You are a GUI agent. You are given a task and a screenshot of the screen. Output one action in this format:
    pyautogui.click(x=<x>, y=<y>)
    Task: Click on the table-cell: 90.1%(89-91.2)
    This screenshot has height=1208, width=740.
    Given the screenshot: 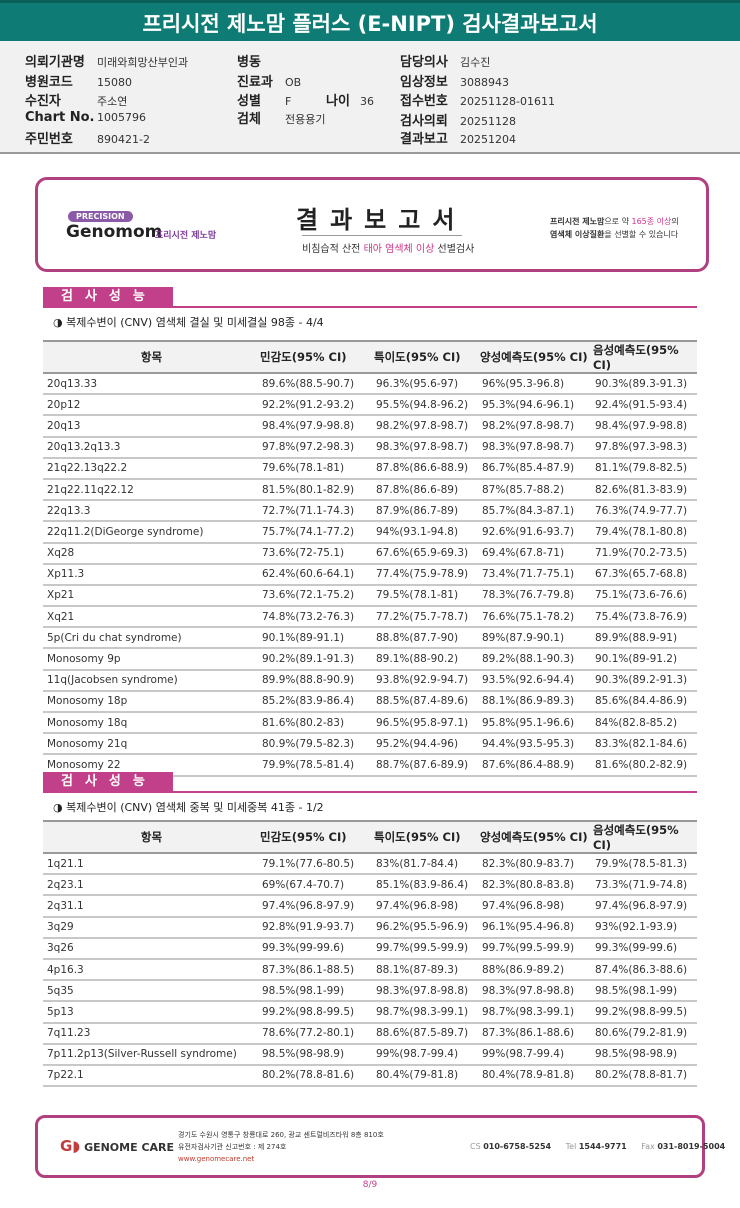 What is the action you would take?
    pyautogui.click(x=644, y=659)
    